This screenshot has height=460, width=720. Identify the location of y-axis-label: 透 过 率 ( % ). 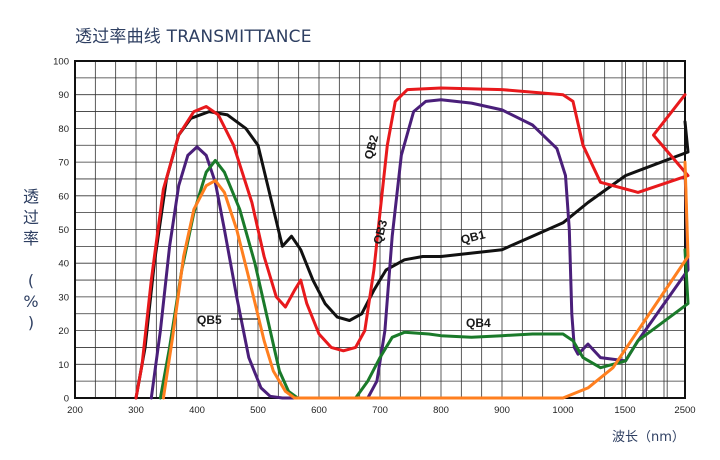
(30, 259).